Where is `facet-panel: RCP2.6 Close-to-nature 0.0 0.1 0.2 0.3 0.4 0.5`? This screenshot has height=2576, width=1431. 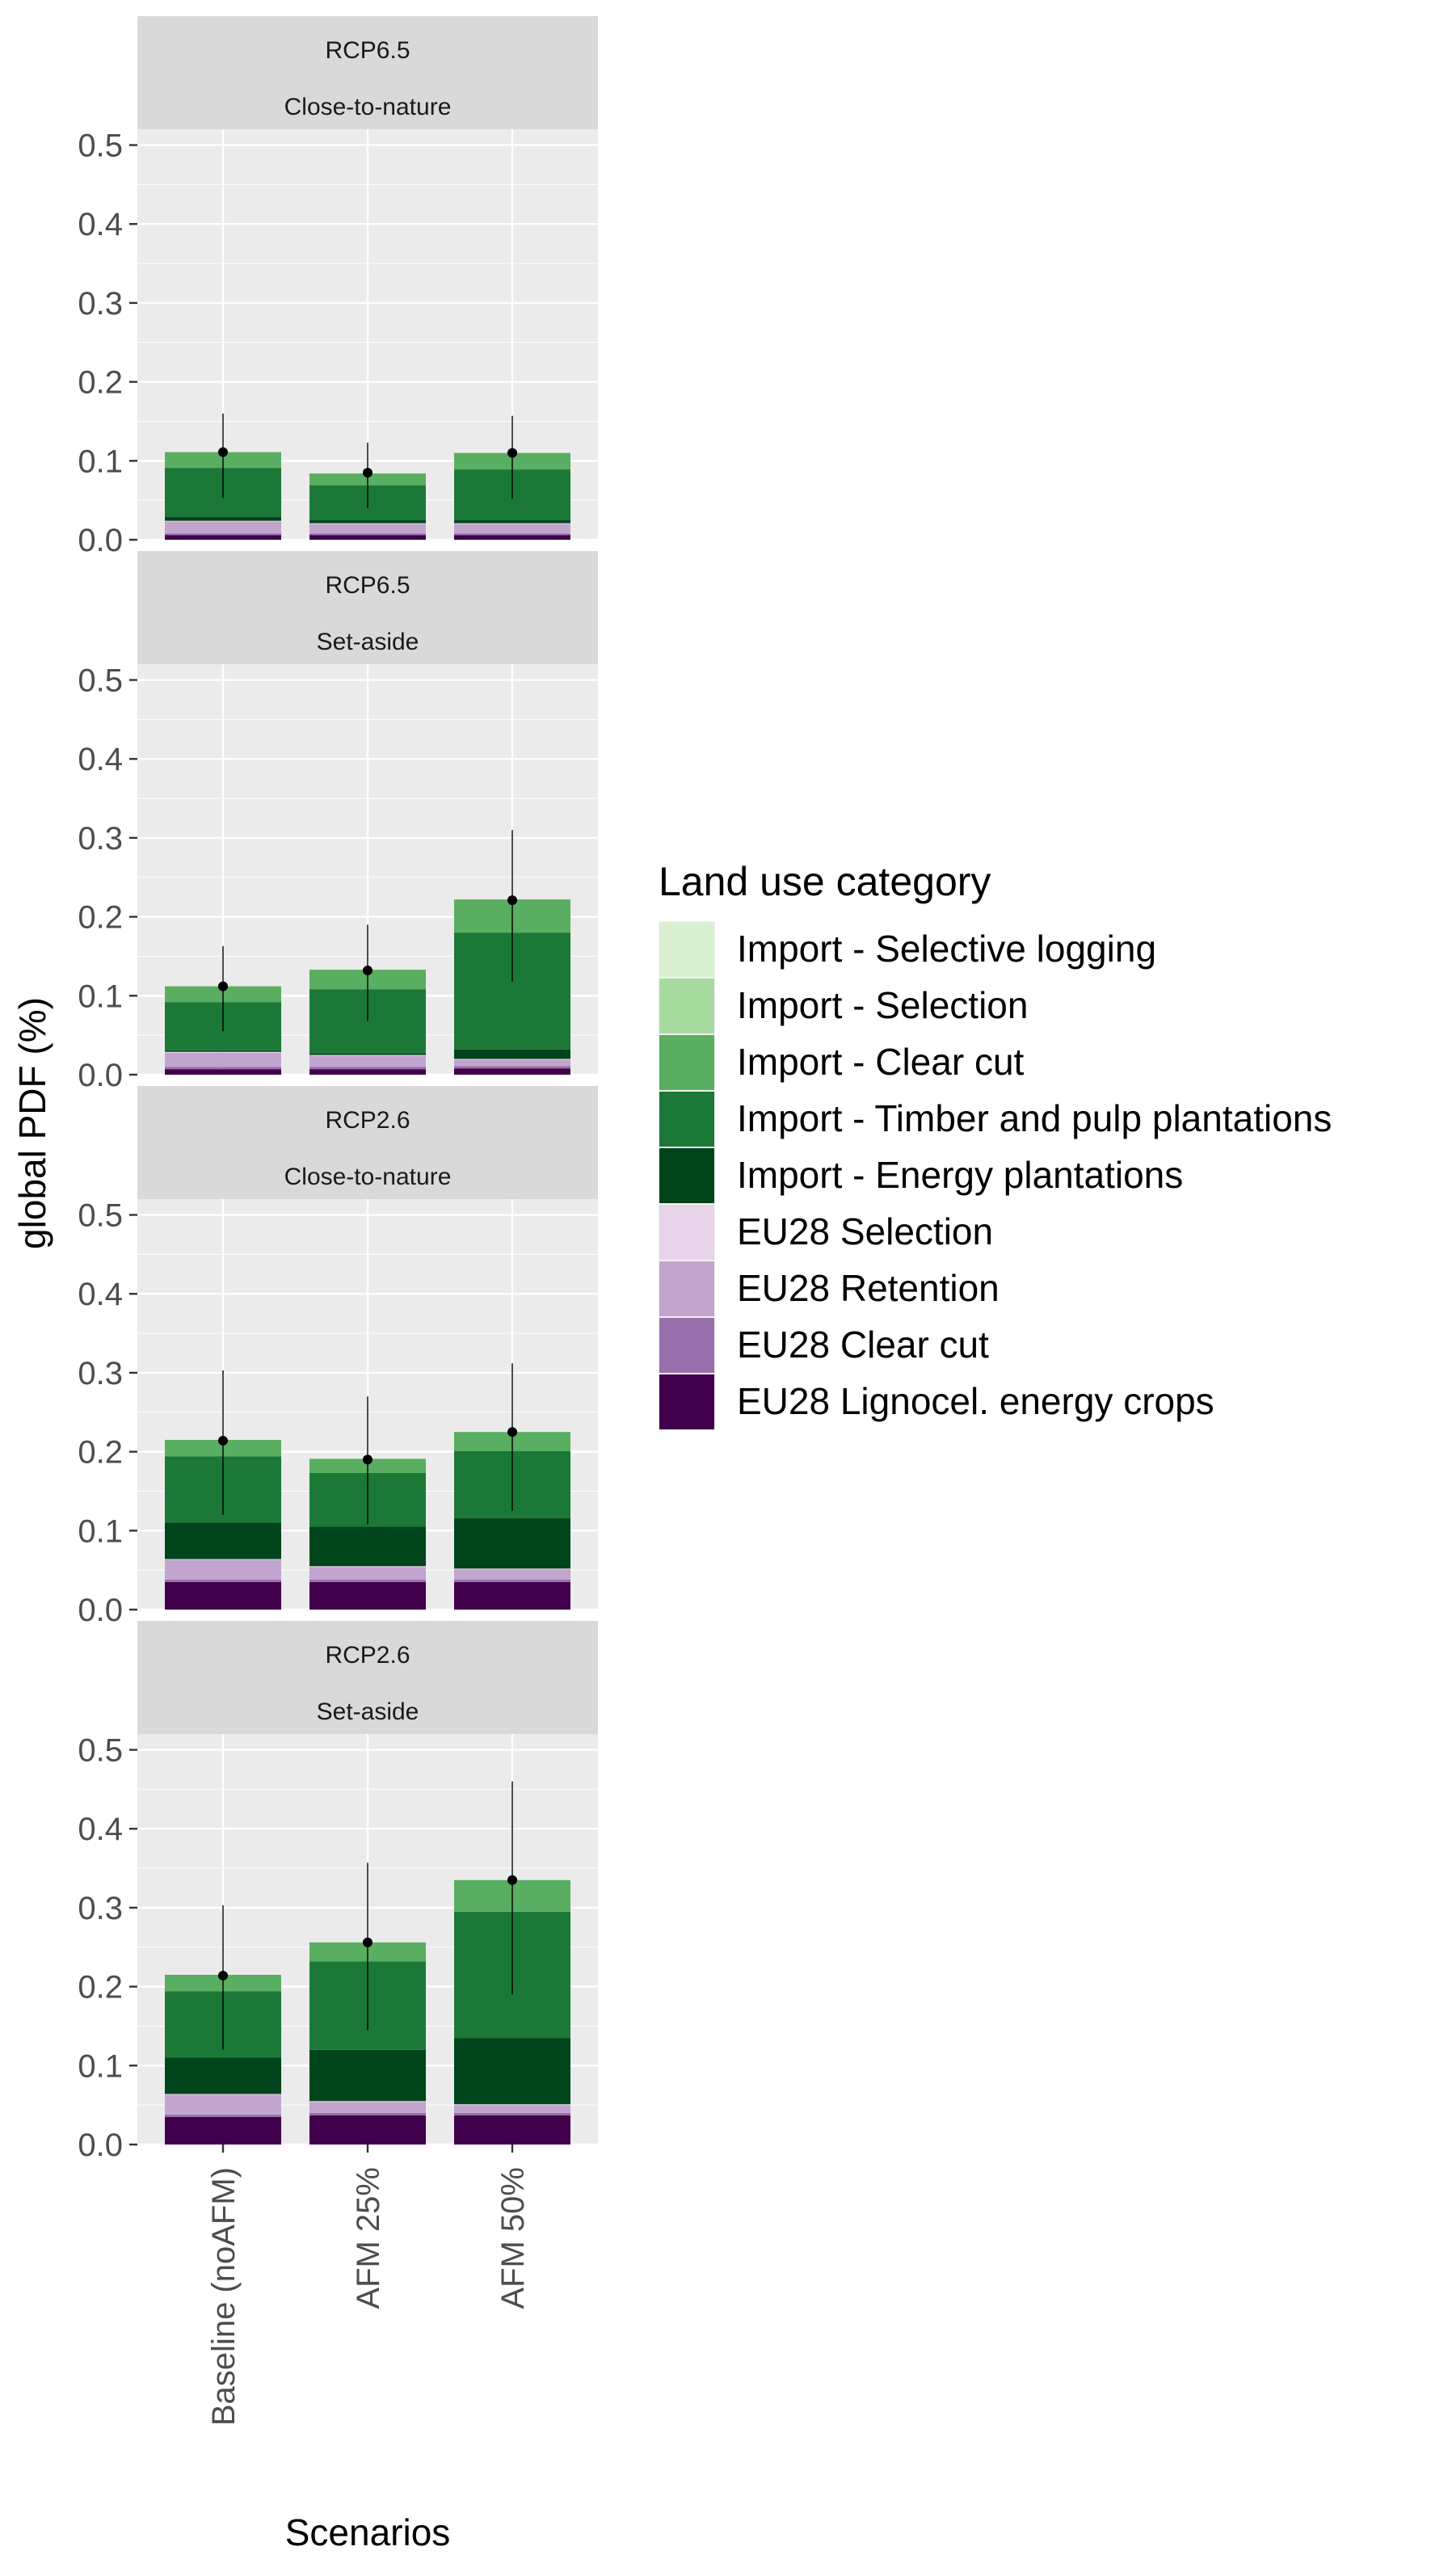
facet-panel: RCP2.6 Close-to-nature 0.0 0.1 0.2 0.3 0.4 0.5 is located at coordinates (338, 1357).